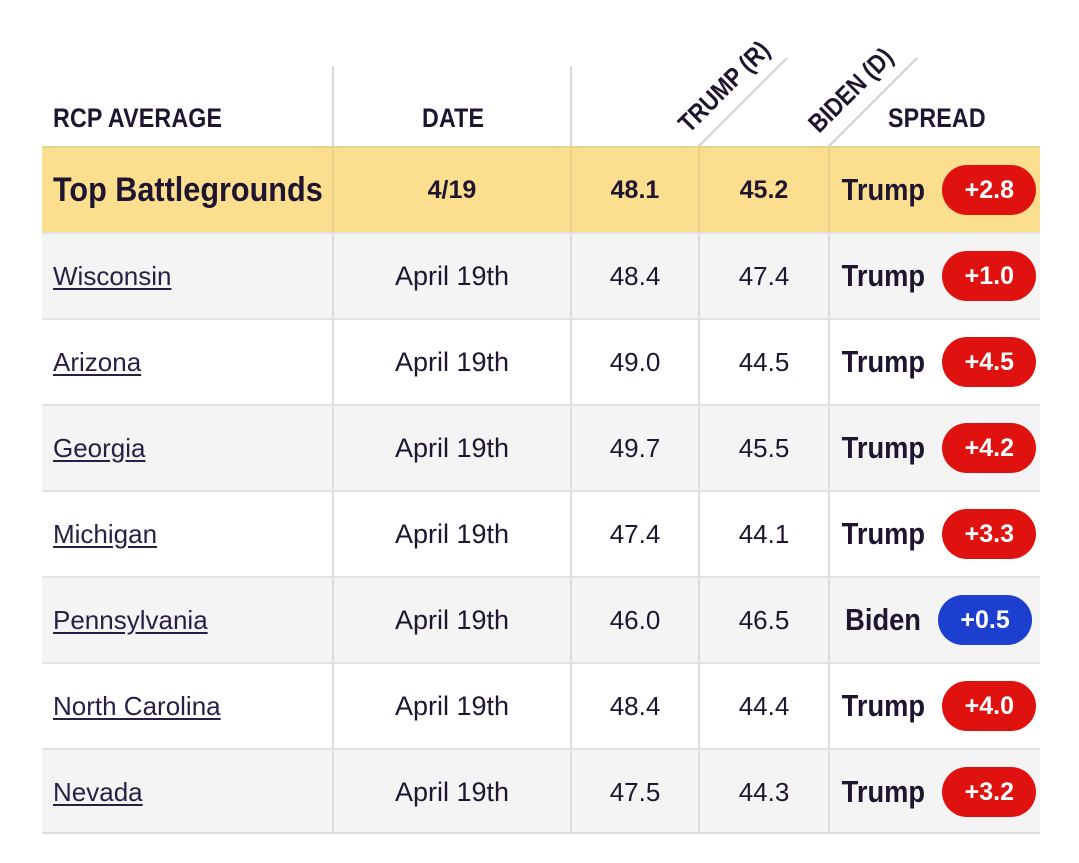 The height and width of the screenshot is (863, 1079). I want to click on state-link: Arizona, so click(97, 361).